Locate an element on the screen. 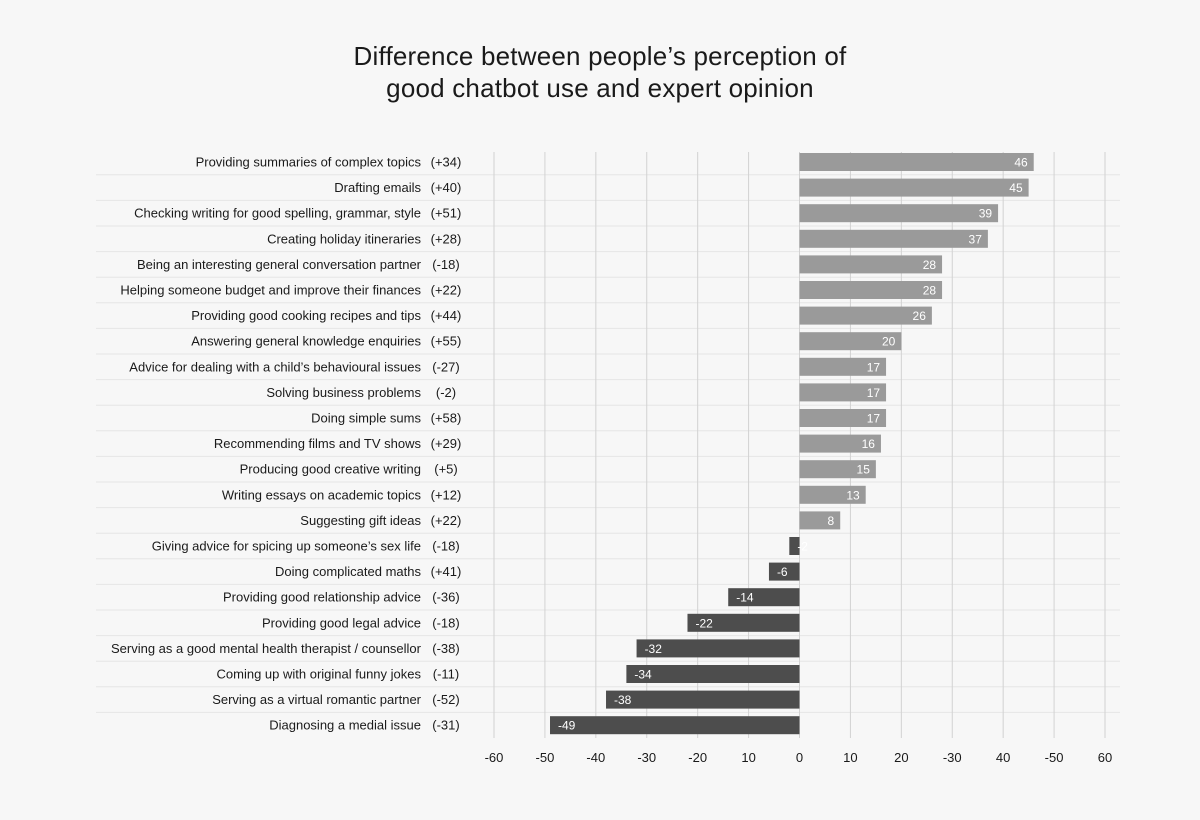  category-label: Serving as a virtual romantic partner is located at coordinates (316, 699).